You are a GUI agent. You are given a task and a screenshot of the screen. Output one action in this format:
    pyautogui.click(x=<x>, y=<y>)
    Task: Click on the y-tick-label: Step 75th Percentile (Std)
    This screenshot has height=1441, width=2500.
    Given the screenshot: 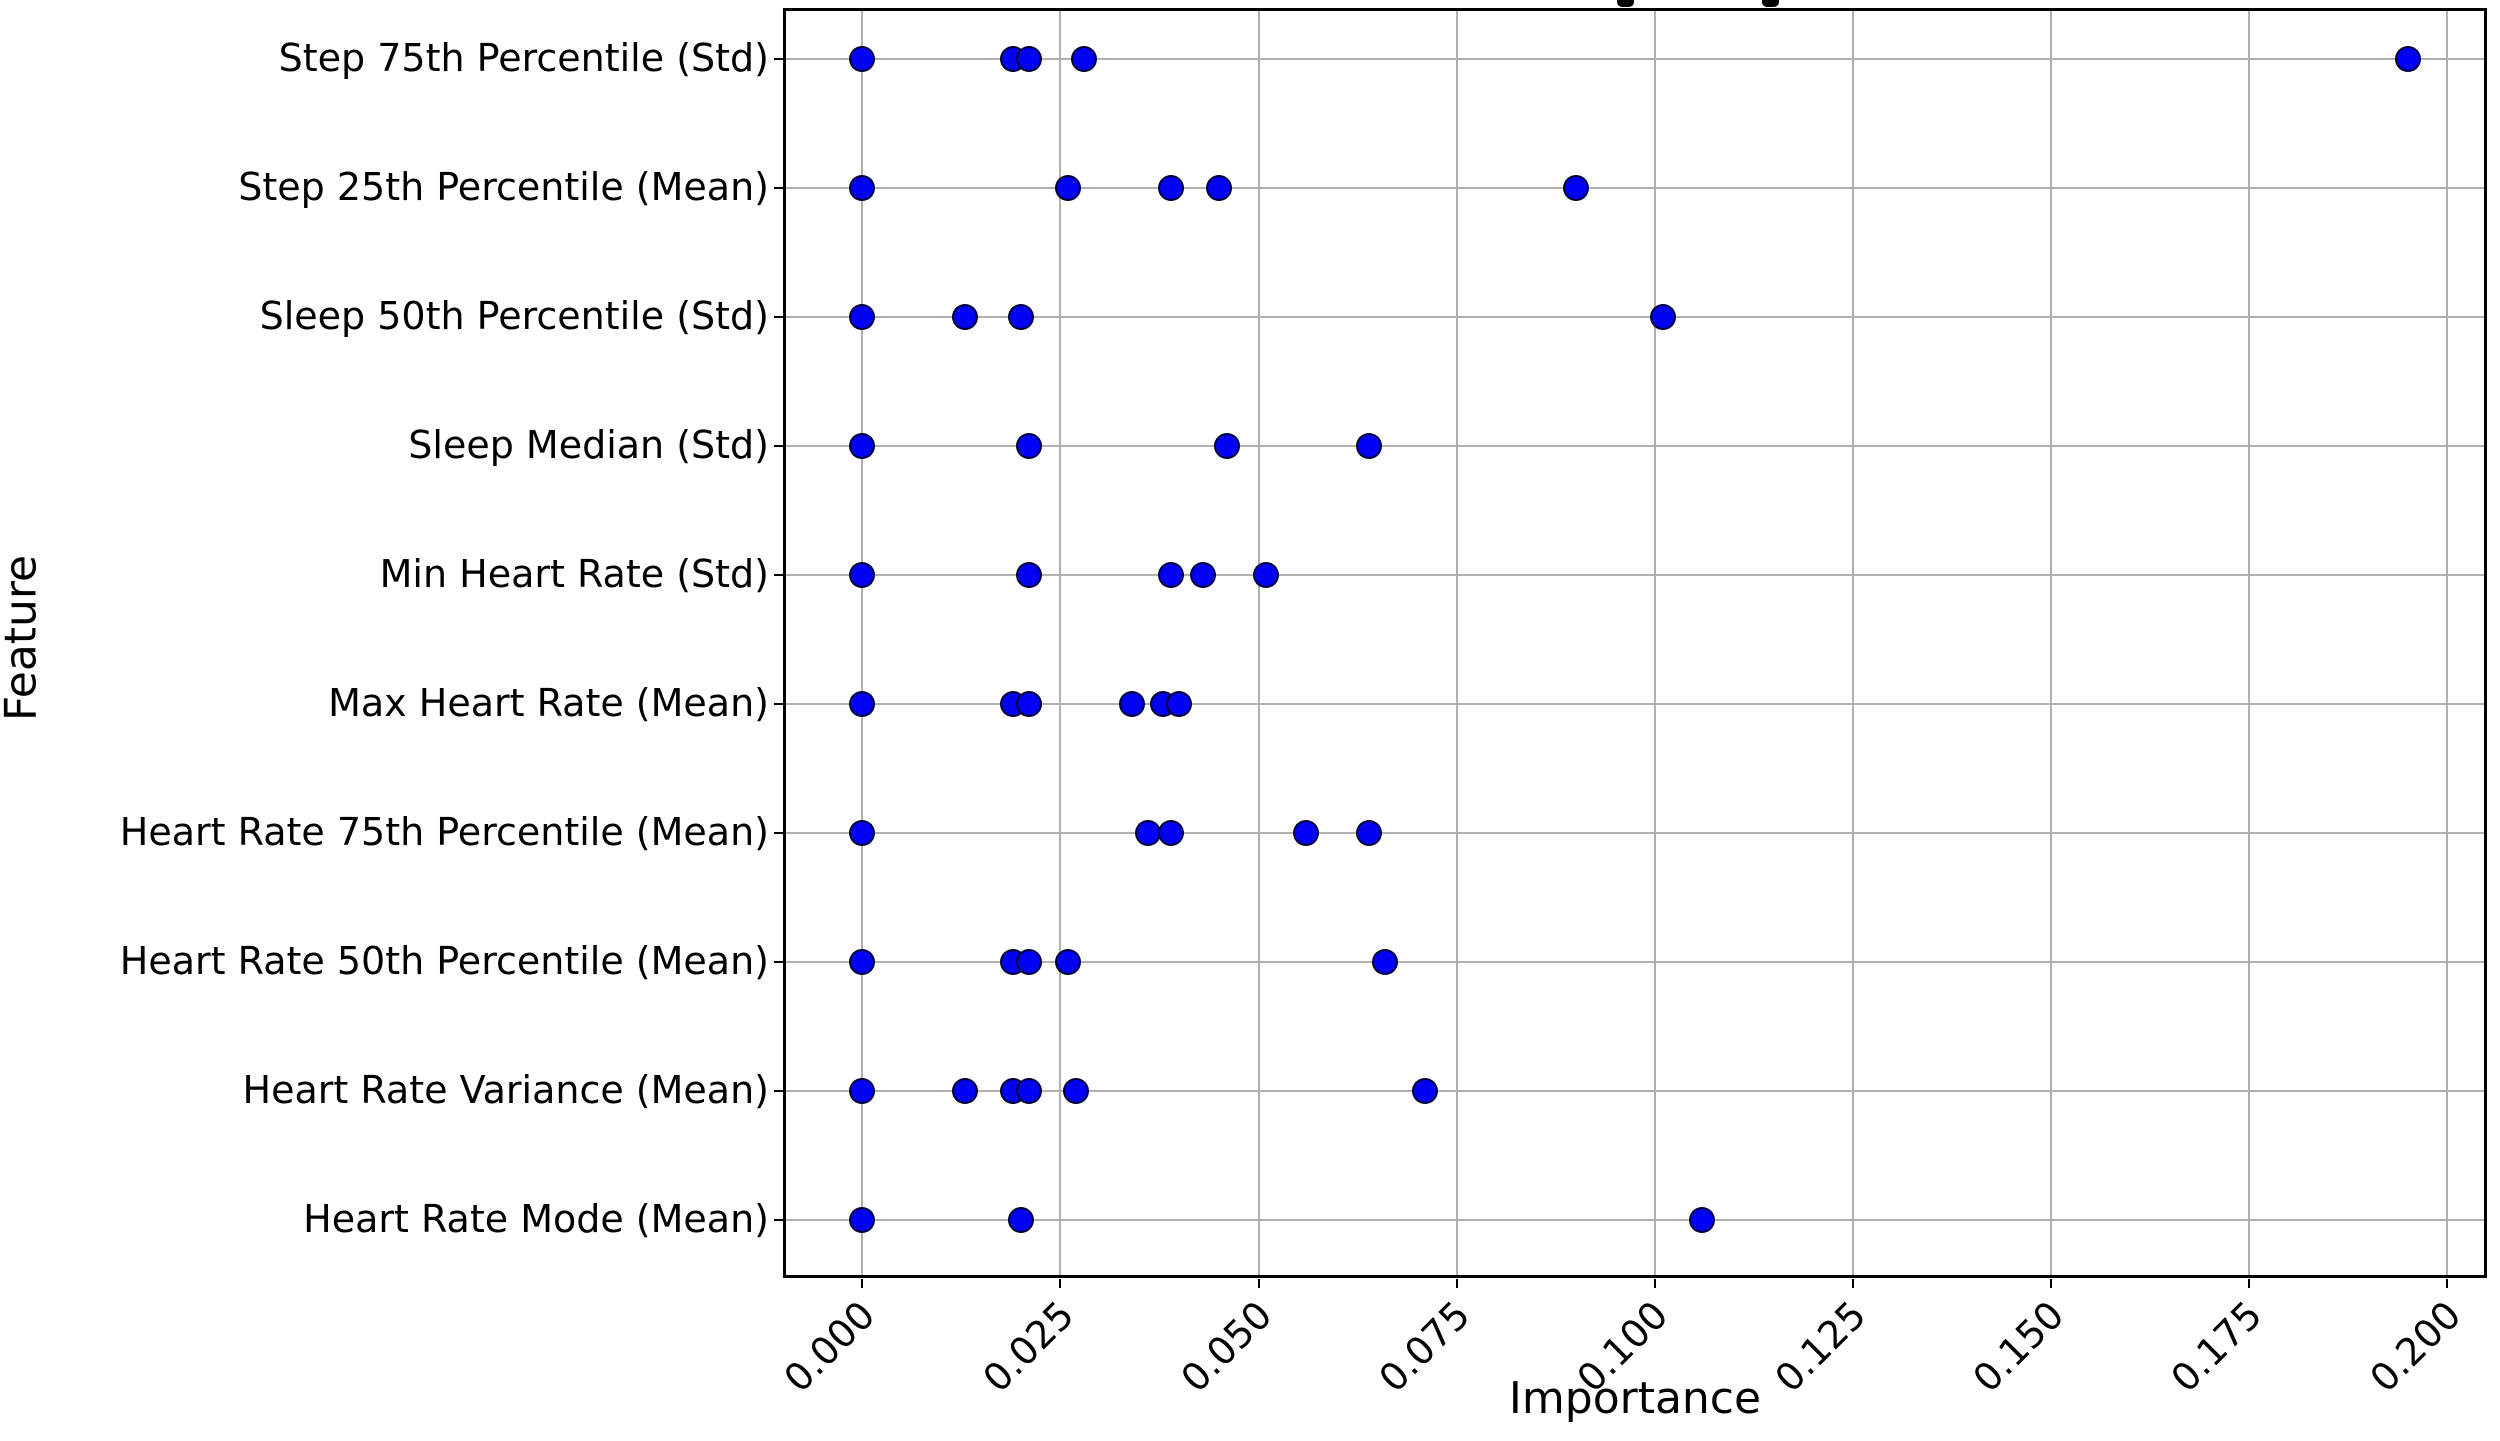 What is the action you would take?
    pyautogui.click(x=523, y=58)
    